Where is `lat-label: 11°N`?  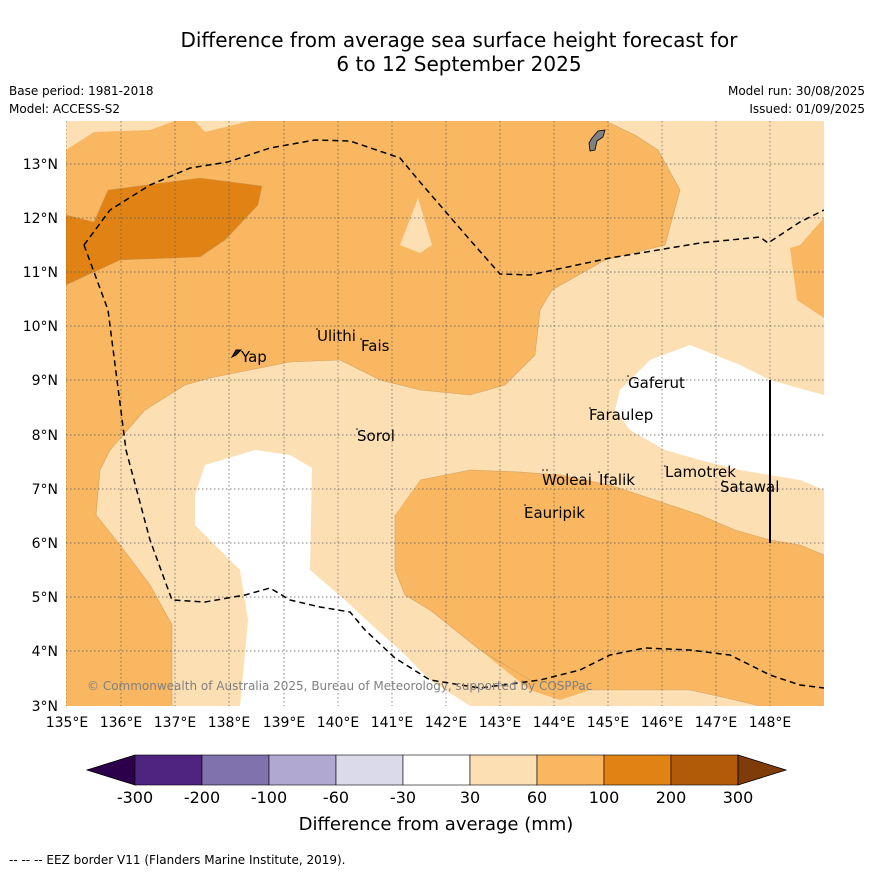
lat-label: 11°N is located at coordinates (40, 273).